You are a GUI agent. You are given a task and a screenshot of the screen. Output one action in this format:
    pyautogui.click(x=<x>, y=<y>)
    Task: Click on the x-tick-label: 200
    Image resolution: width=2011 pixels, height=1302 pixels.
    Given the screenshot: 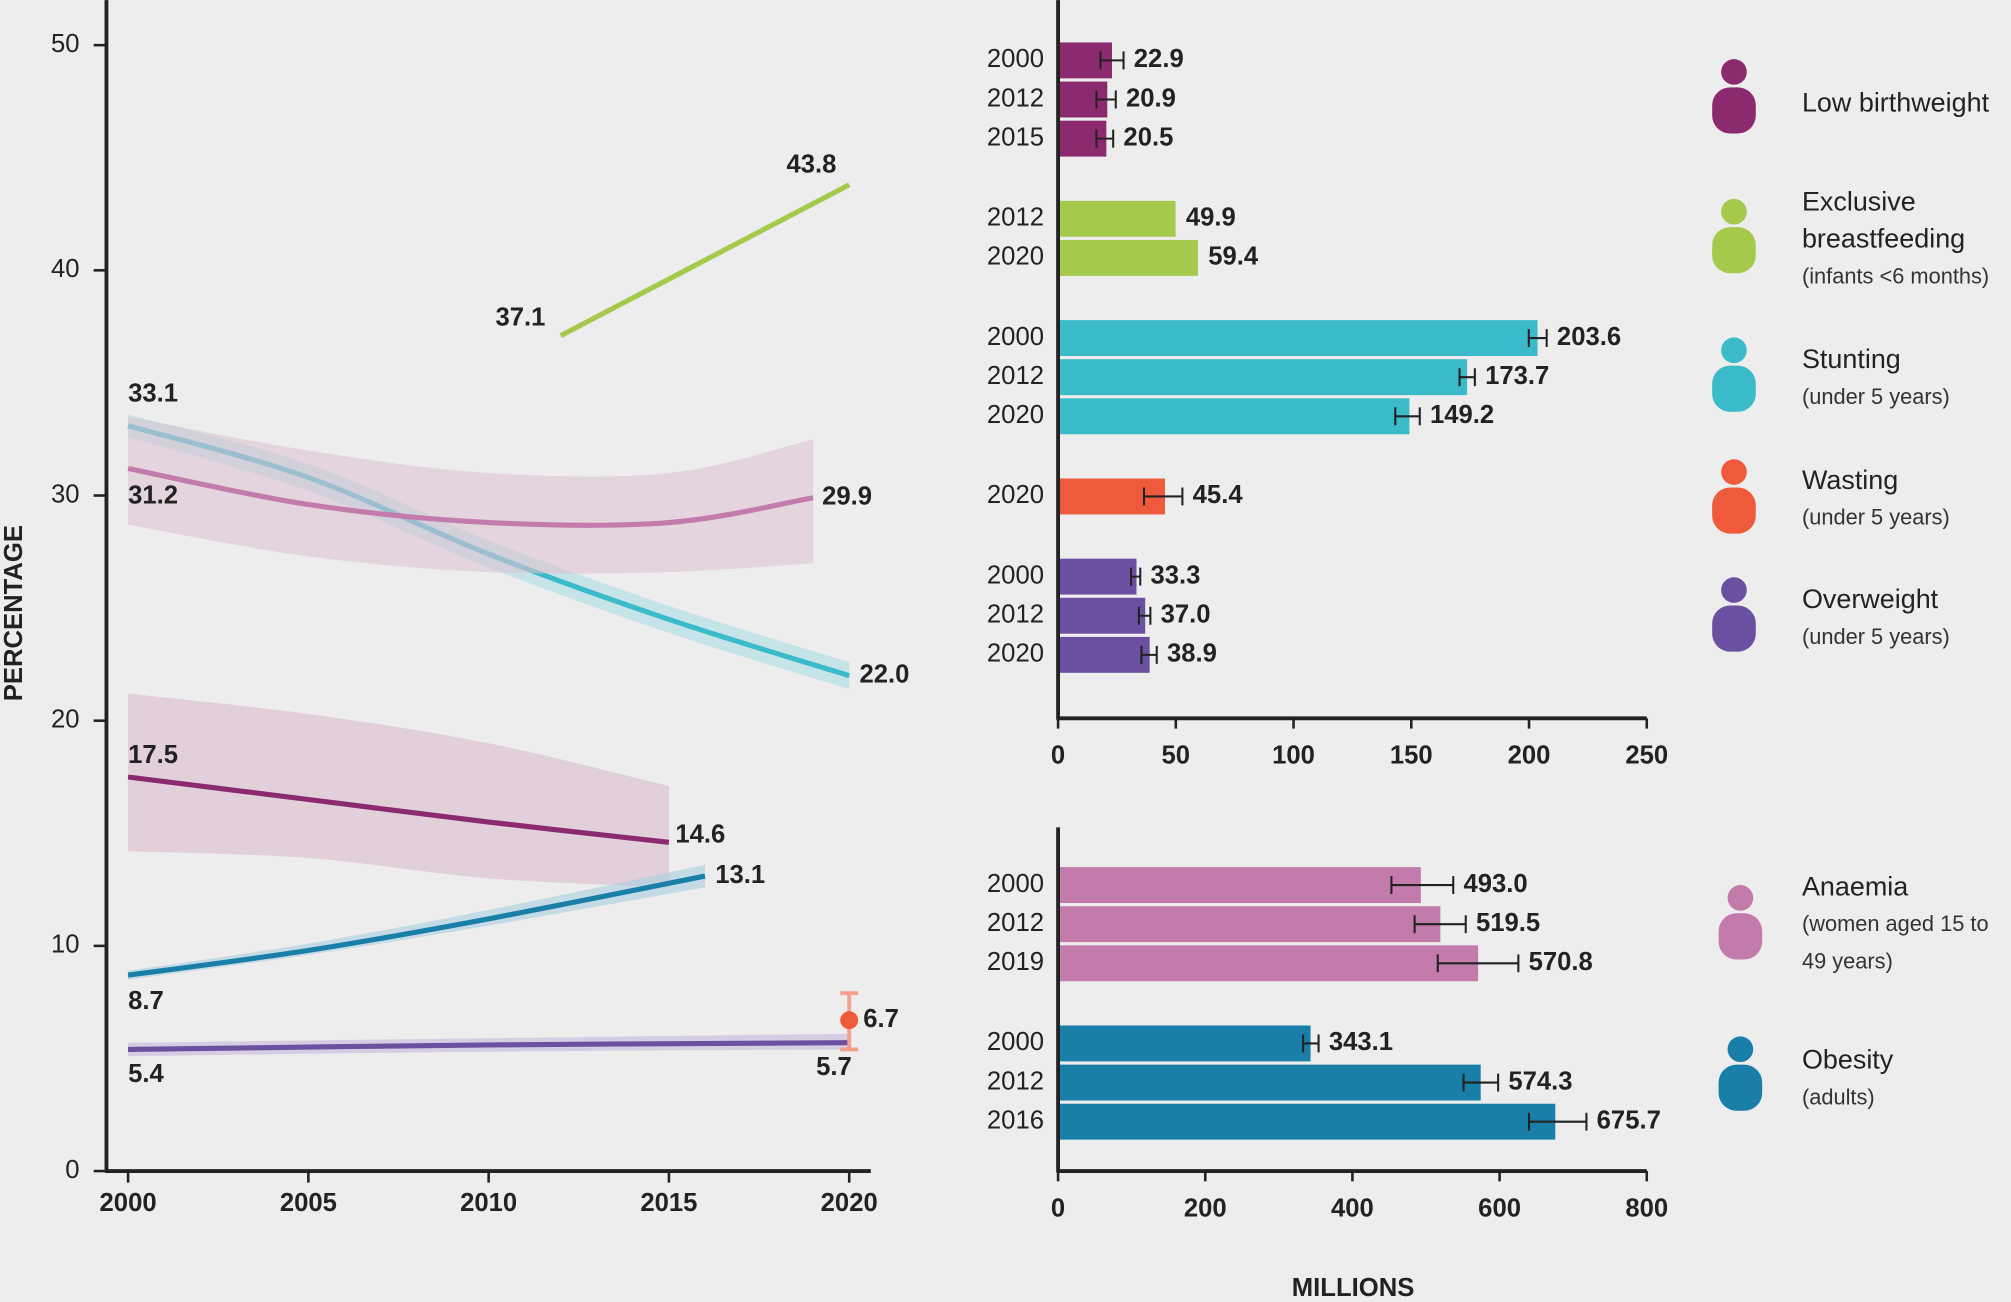 What is the action you would take?
    pyautogui.click(x=1529, y=756)
    